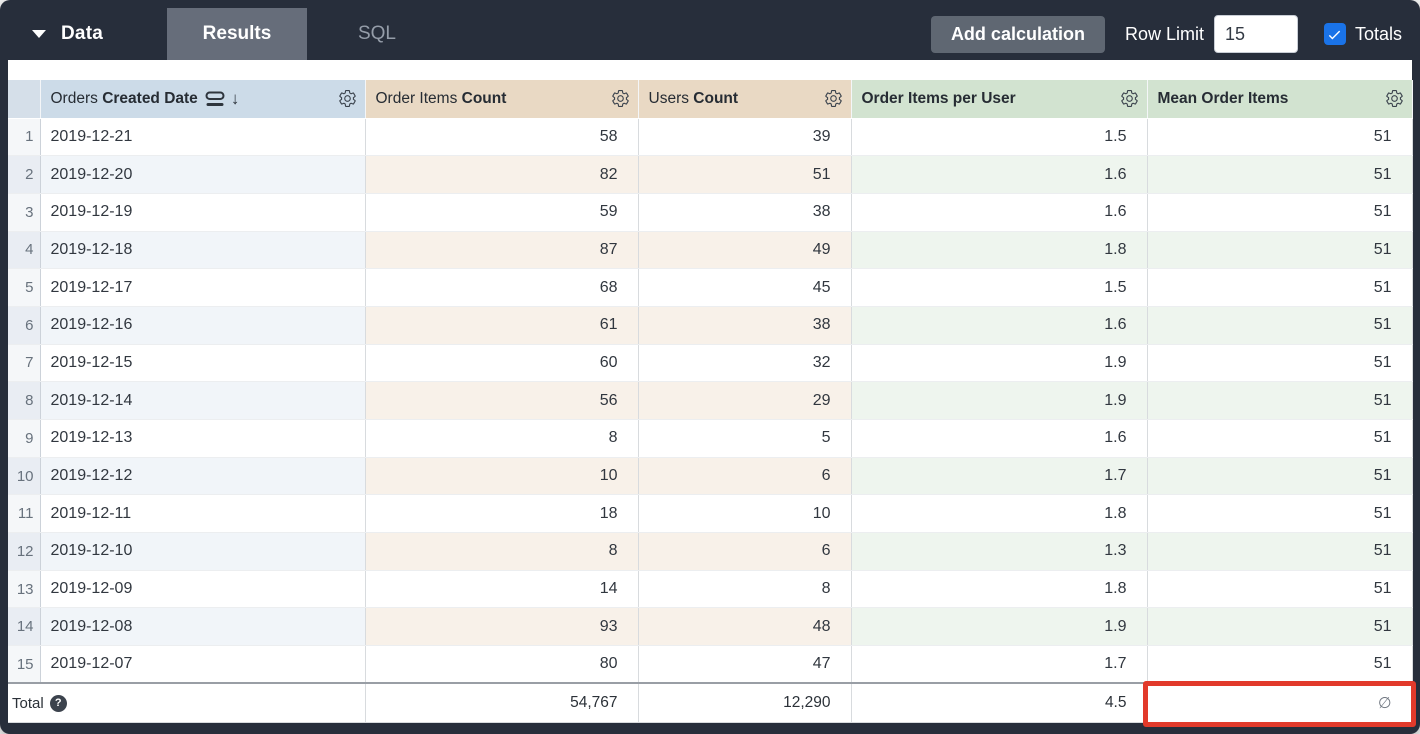 Image resolution: width=1420 pixels, height=734 pixels. What do you see at coordinates (203, 363) in the screenshot?
I see `cell-orders-created-date: 2019-12-15` at bounding box center [203, 363].